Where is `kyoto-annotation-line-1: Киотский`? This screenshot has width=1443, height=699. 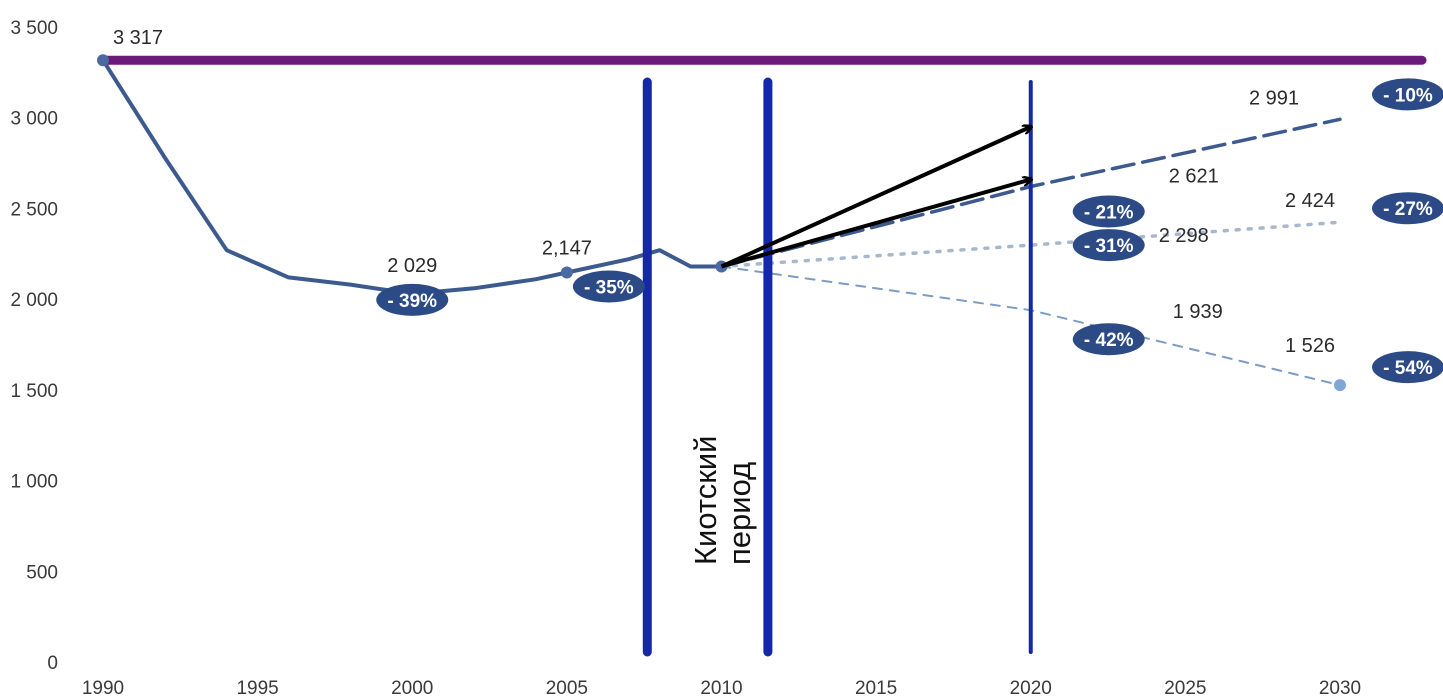
kyoto-annotation-line-1: Киотский is located at coordinates (705, 500).